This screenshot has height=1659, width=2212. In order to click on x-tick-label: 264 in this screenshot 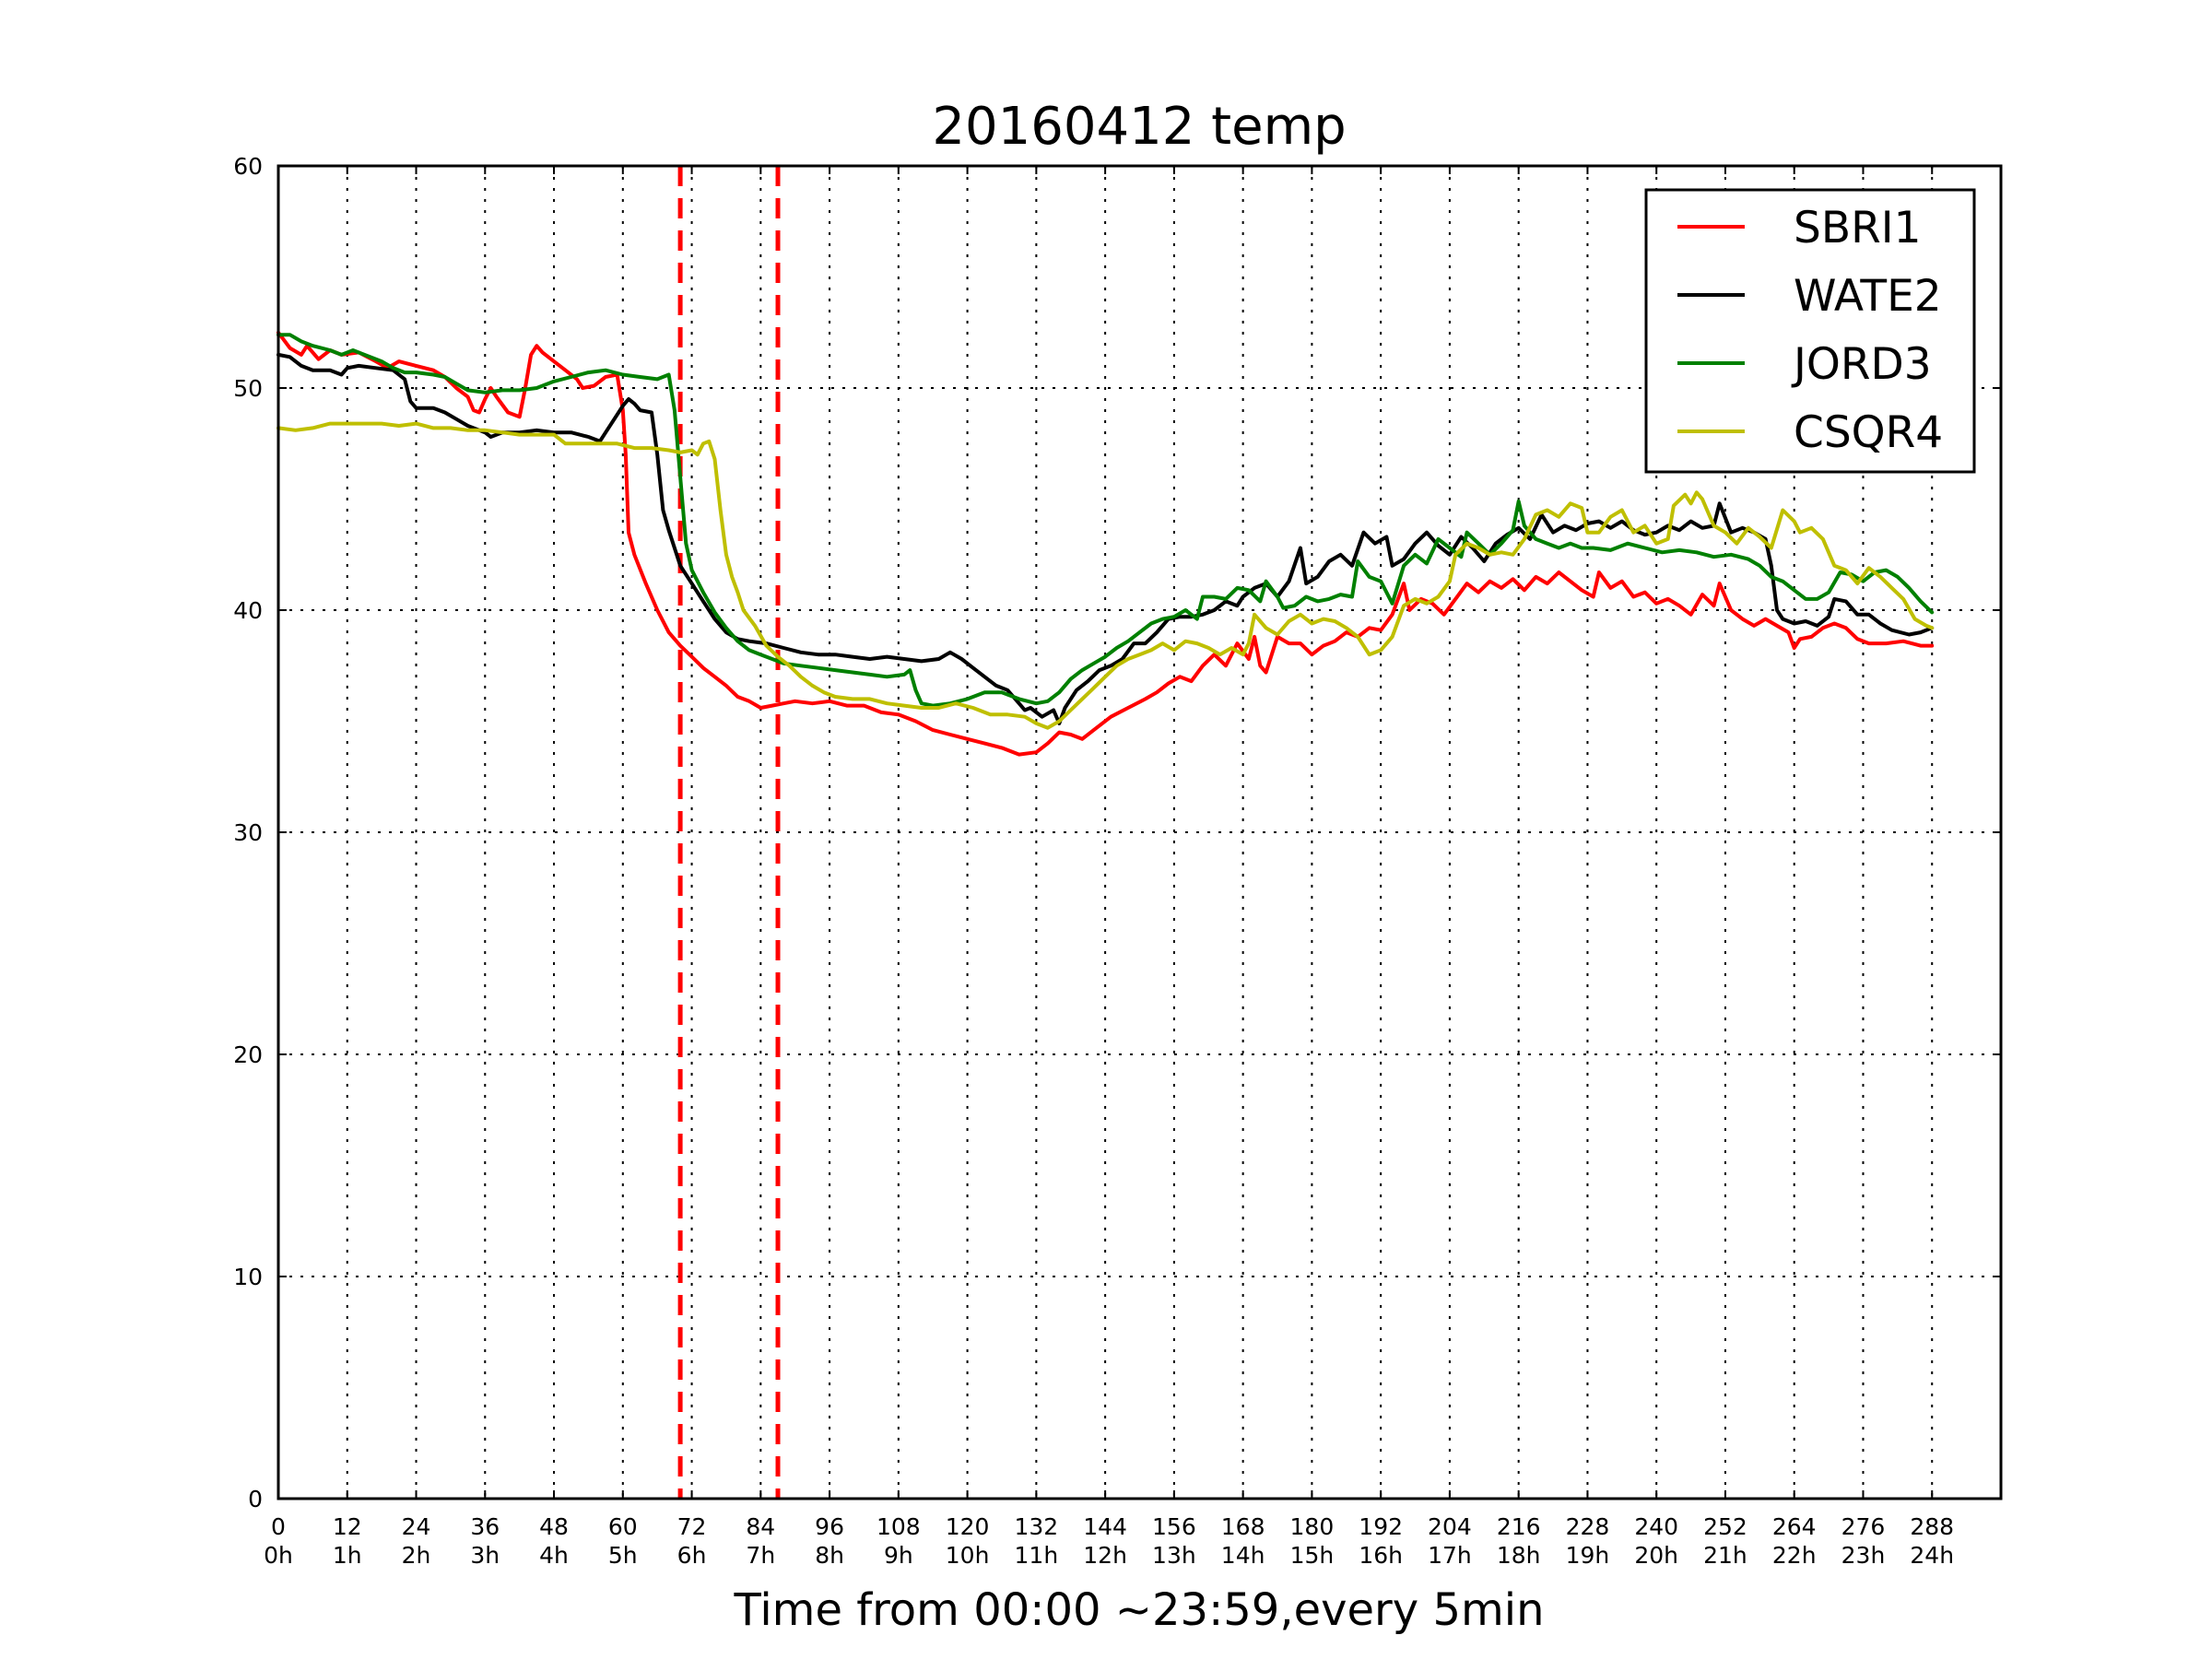, I will do `click(1794, 1526)`.